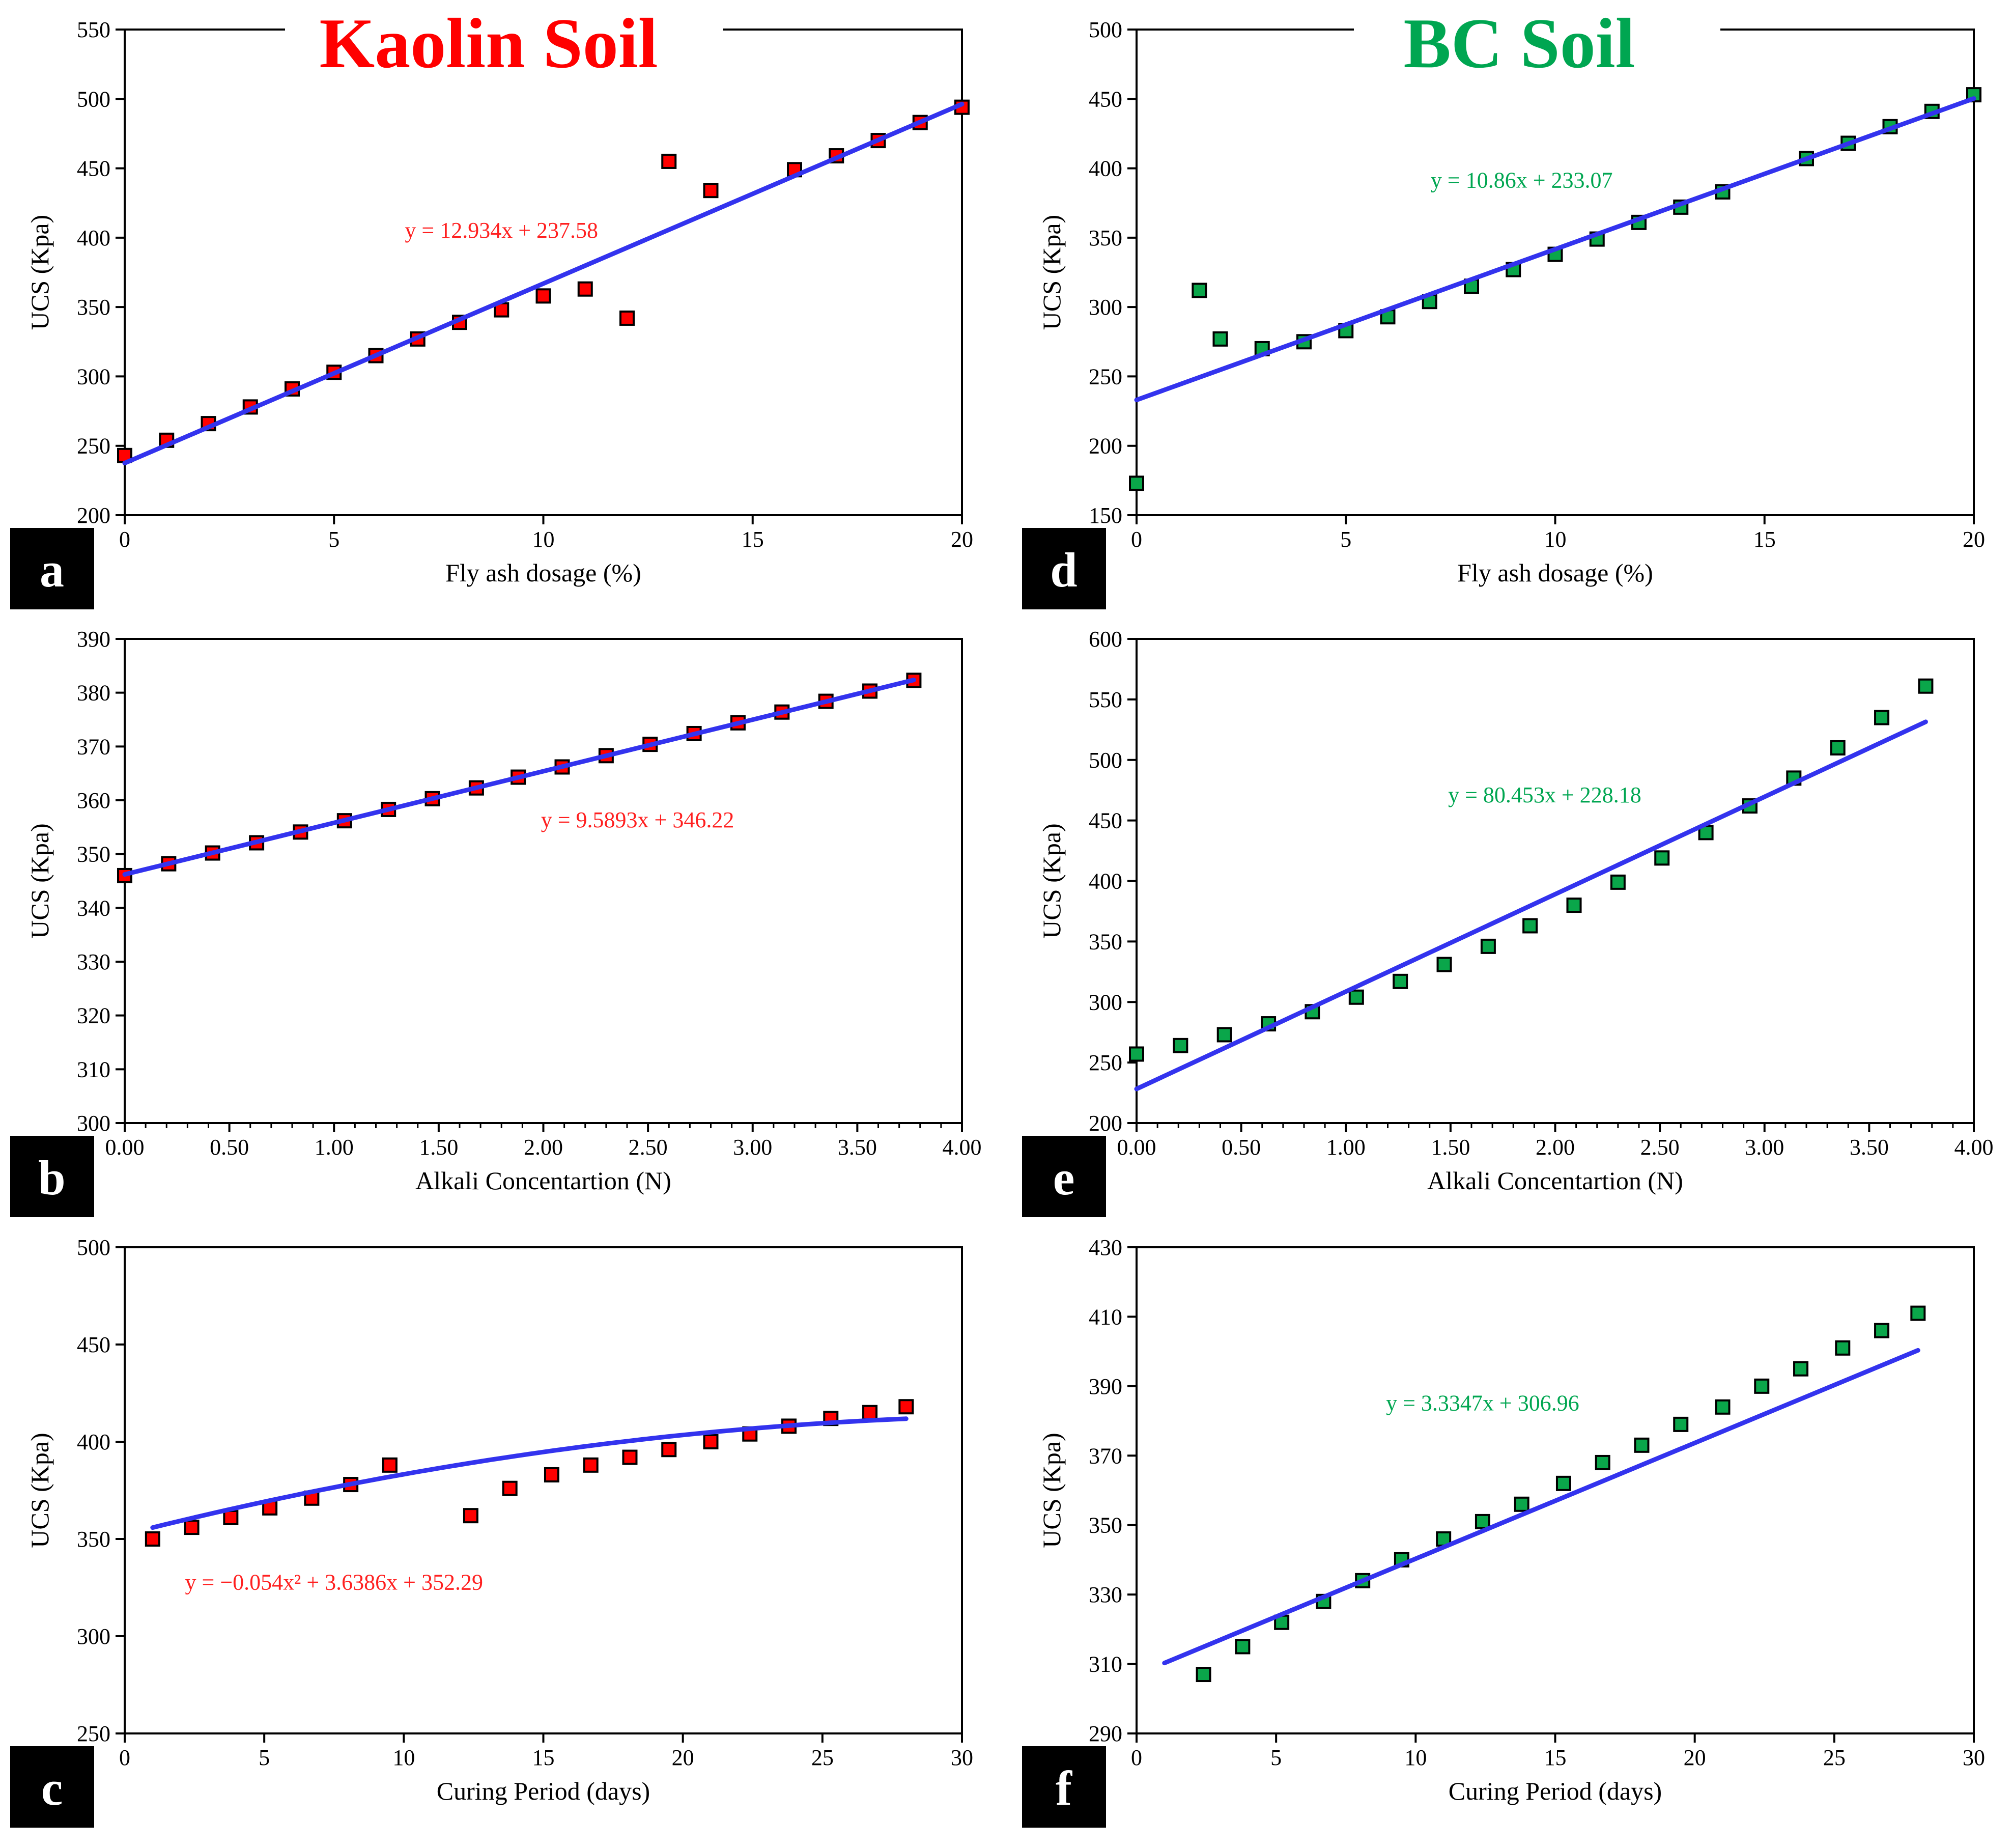  What do you see at coordinates (963, 1147) in the screenshot?
I see `x-tick-label: 4.00` at bounding box center [963, 1147].